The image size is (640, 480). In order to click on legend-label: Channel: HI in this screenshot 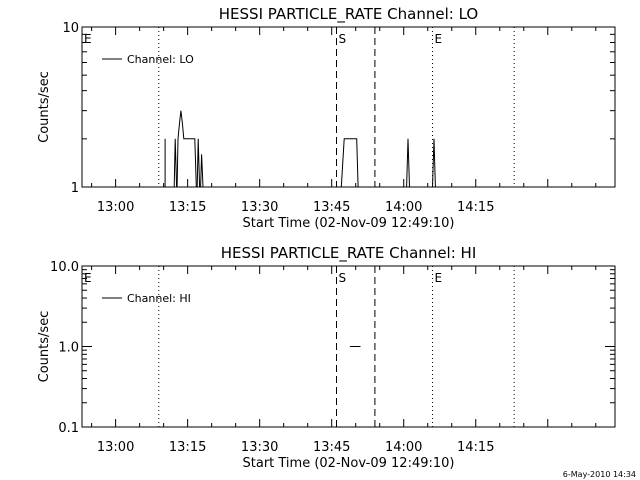, I will do `click(159, 298)`.